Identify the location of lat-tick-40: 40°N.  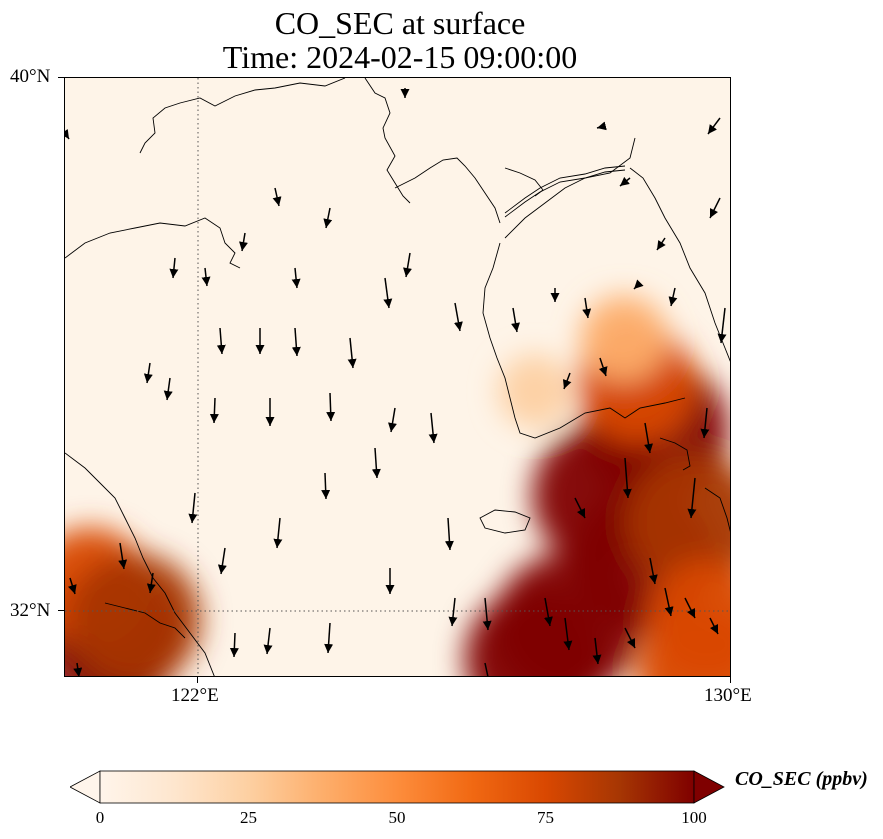
(30, 76).